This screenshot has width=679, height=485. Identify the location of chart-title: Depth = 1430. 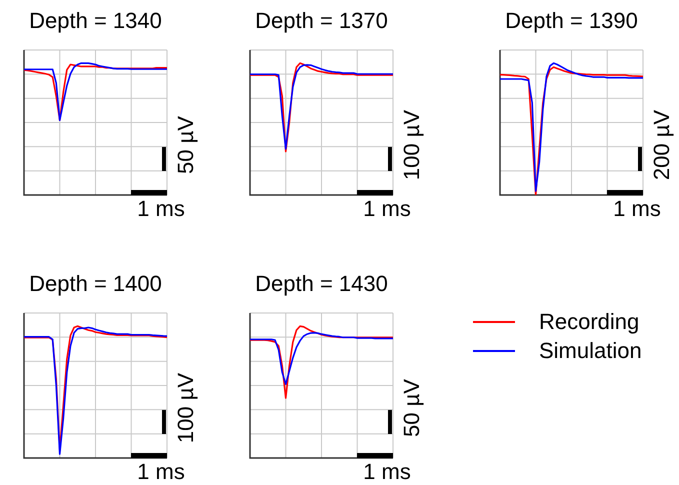
(321, 284).